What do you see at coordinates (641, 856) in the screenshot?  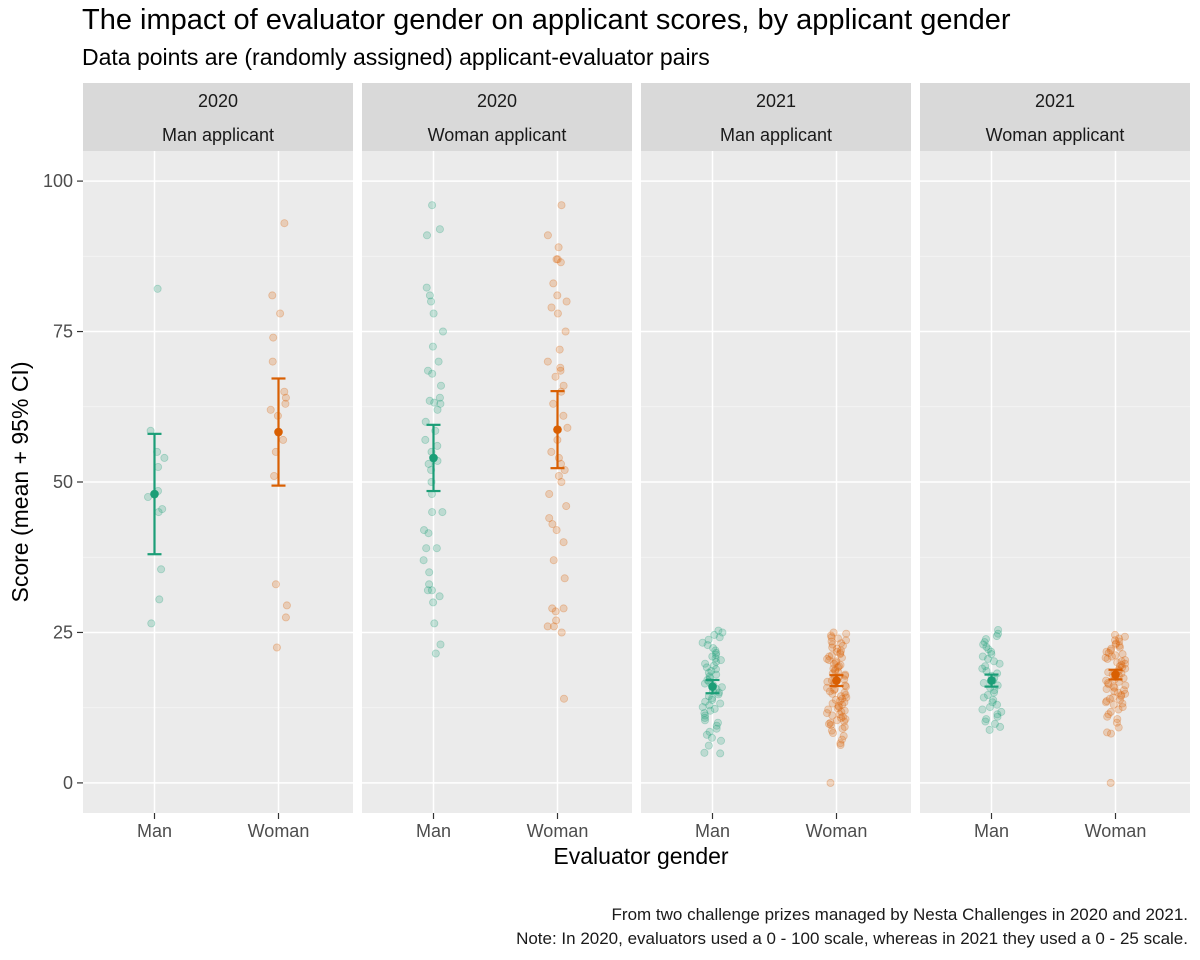 I see `x-axis-label: Evaluator gender` at bounding box center [641, 856].